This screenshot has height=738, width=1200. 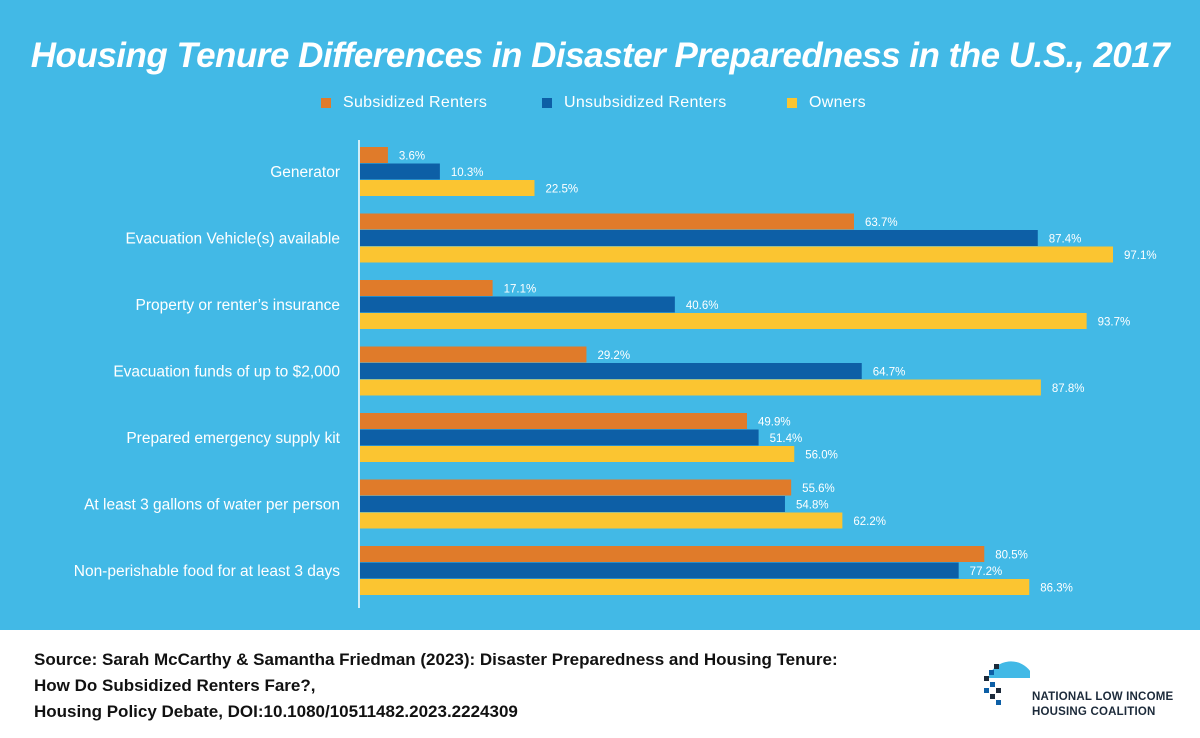 I want to click on data-label: 80.5%, so click(x=1011, y=556).